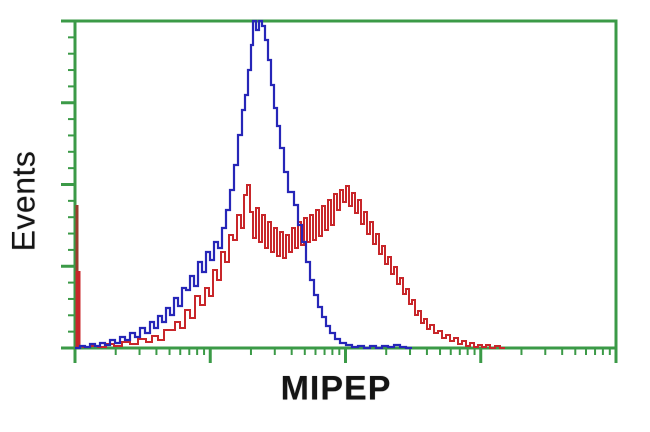 The height and width of the screenshot is (432, 650). Describe the element at coordinates (23, 201) in the screenshot. I see `y-axis-label: Events` at that location.